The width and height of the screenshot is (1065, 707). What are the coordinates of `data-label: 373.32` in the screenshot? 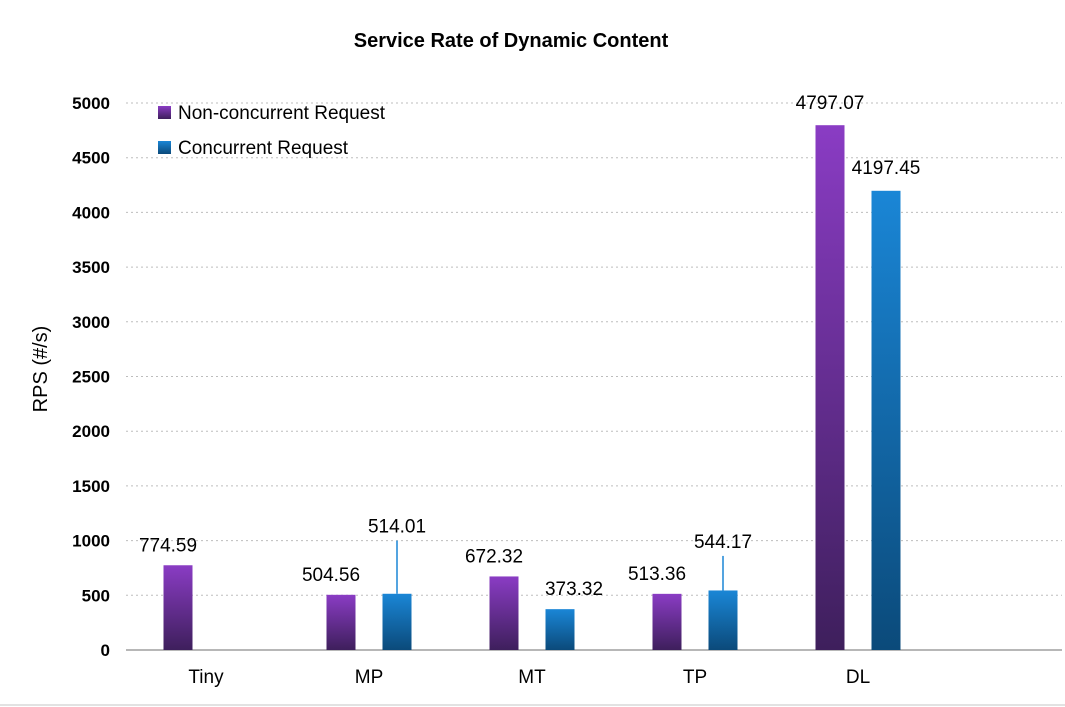 It's located at (574, 589).